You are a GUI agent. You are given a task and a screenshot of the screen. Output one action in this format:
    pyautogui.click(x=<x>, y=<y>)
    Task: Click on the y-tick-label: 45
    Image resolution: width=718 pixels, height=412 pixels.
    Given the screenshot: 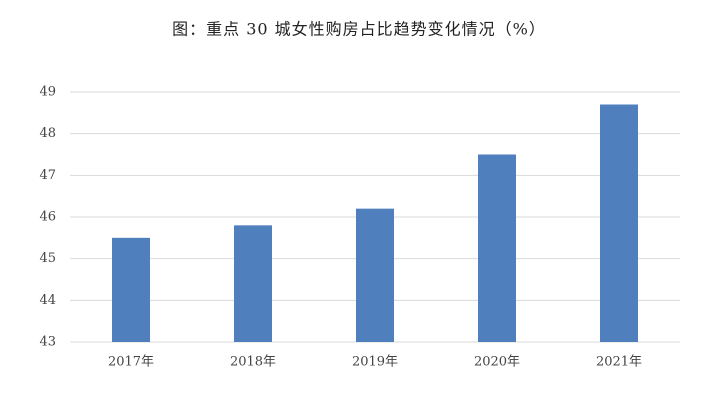 What is the action you would take?
    pyautogui.click(x=47, y=258)
    